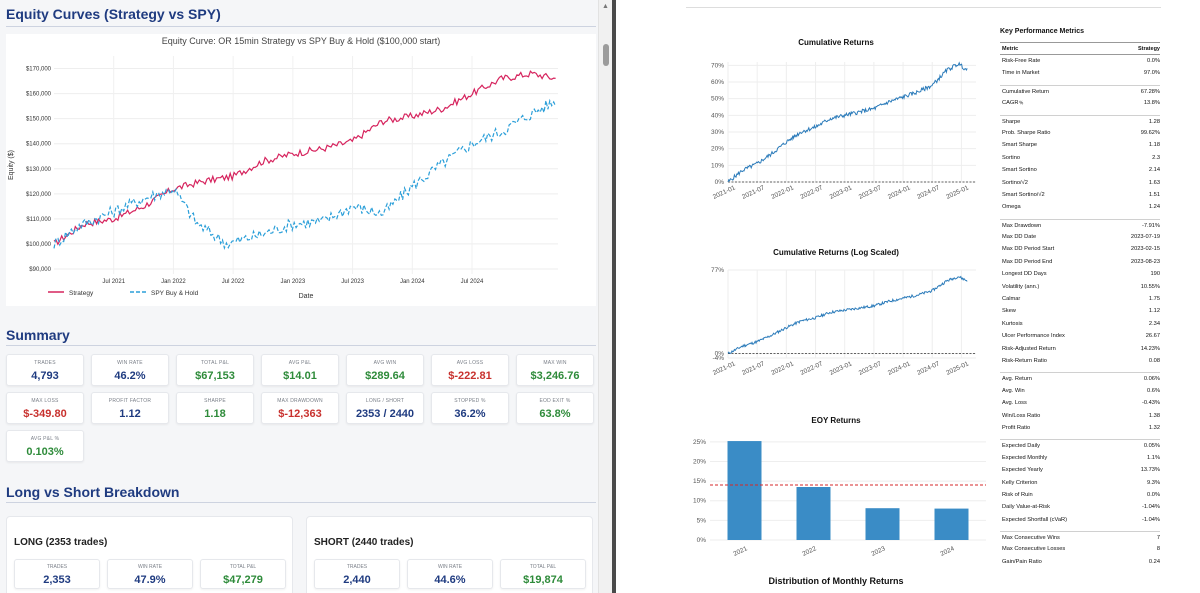  Describe the element at coordinates (470, 370) in the screenshot. I see `stat-card: AVG LOSS $-222.81` at that location.